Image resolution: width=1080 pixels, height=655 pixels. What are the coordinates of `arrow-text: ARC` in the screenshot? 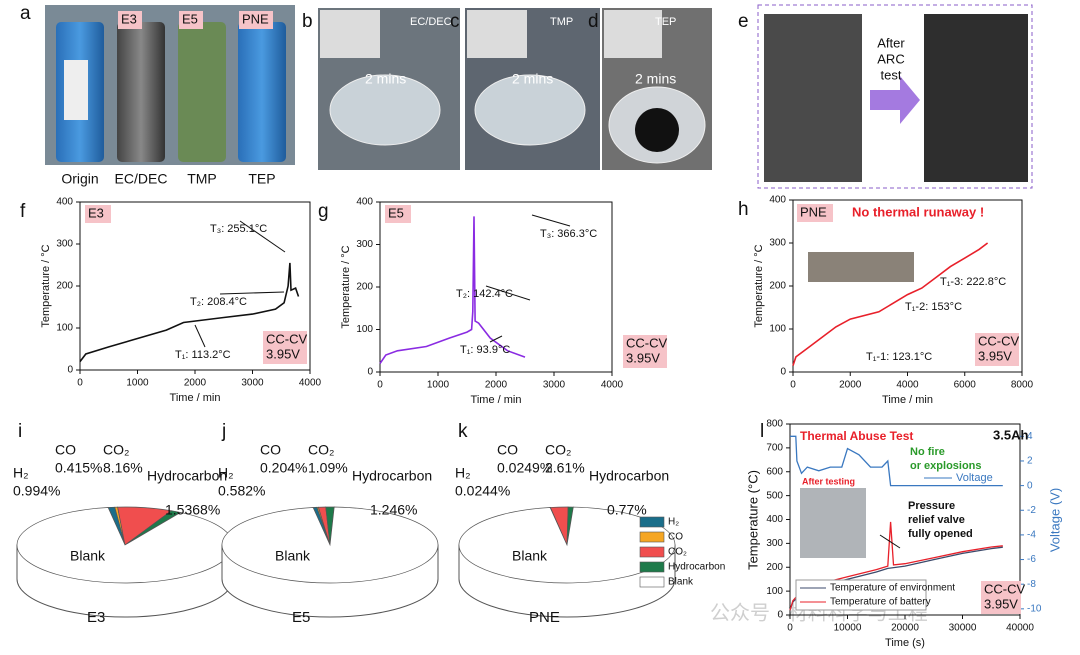 It's located at (890, 58).